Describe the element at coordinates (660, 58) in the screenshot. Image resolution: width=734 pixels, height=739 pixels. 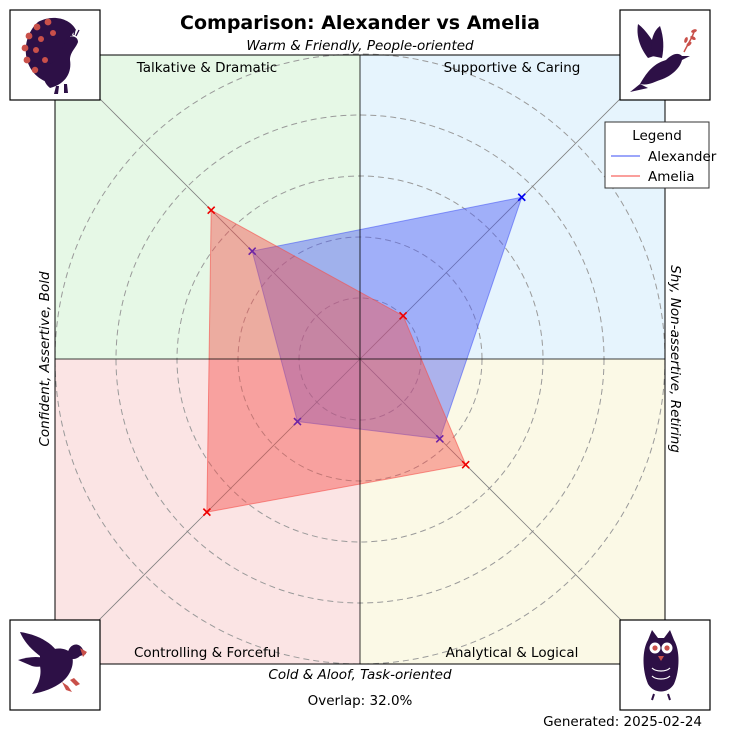
I see `dove-icon` at that location.